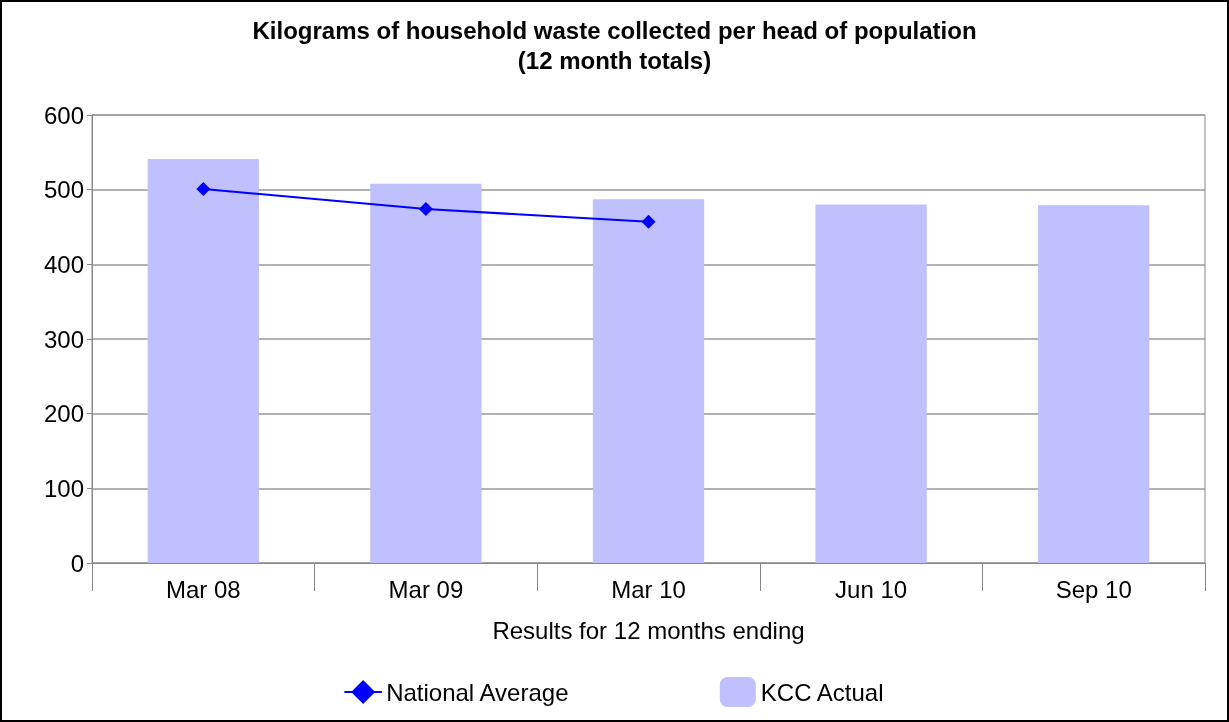 This screenshot has height=722, width=1229. I want to click on x-tick-label: Sep 10, so click(1093, 589).